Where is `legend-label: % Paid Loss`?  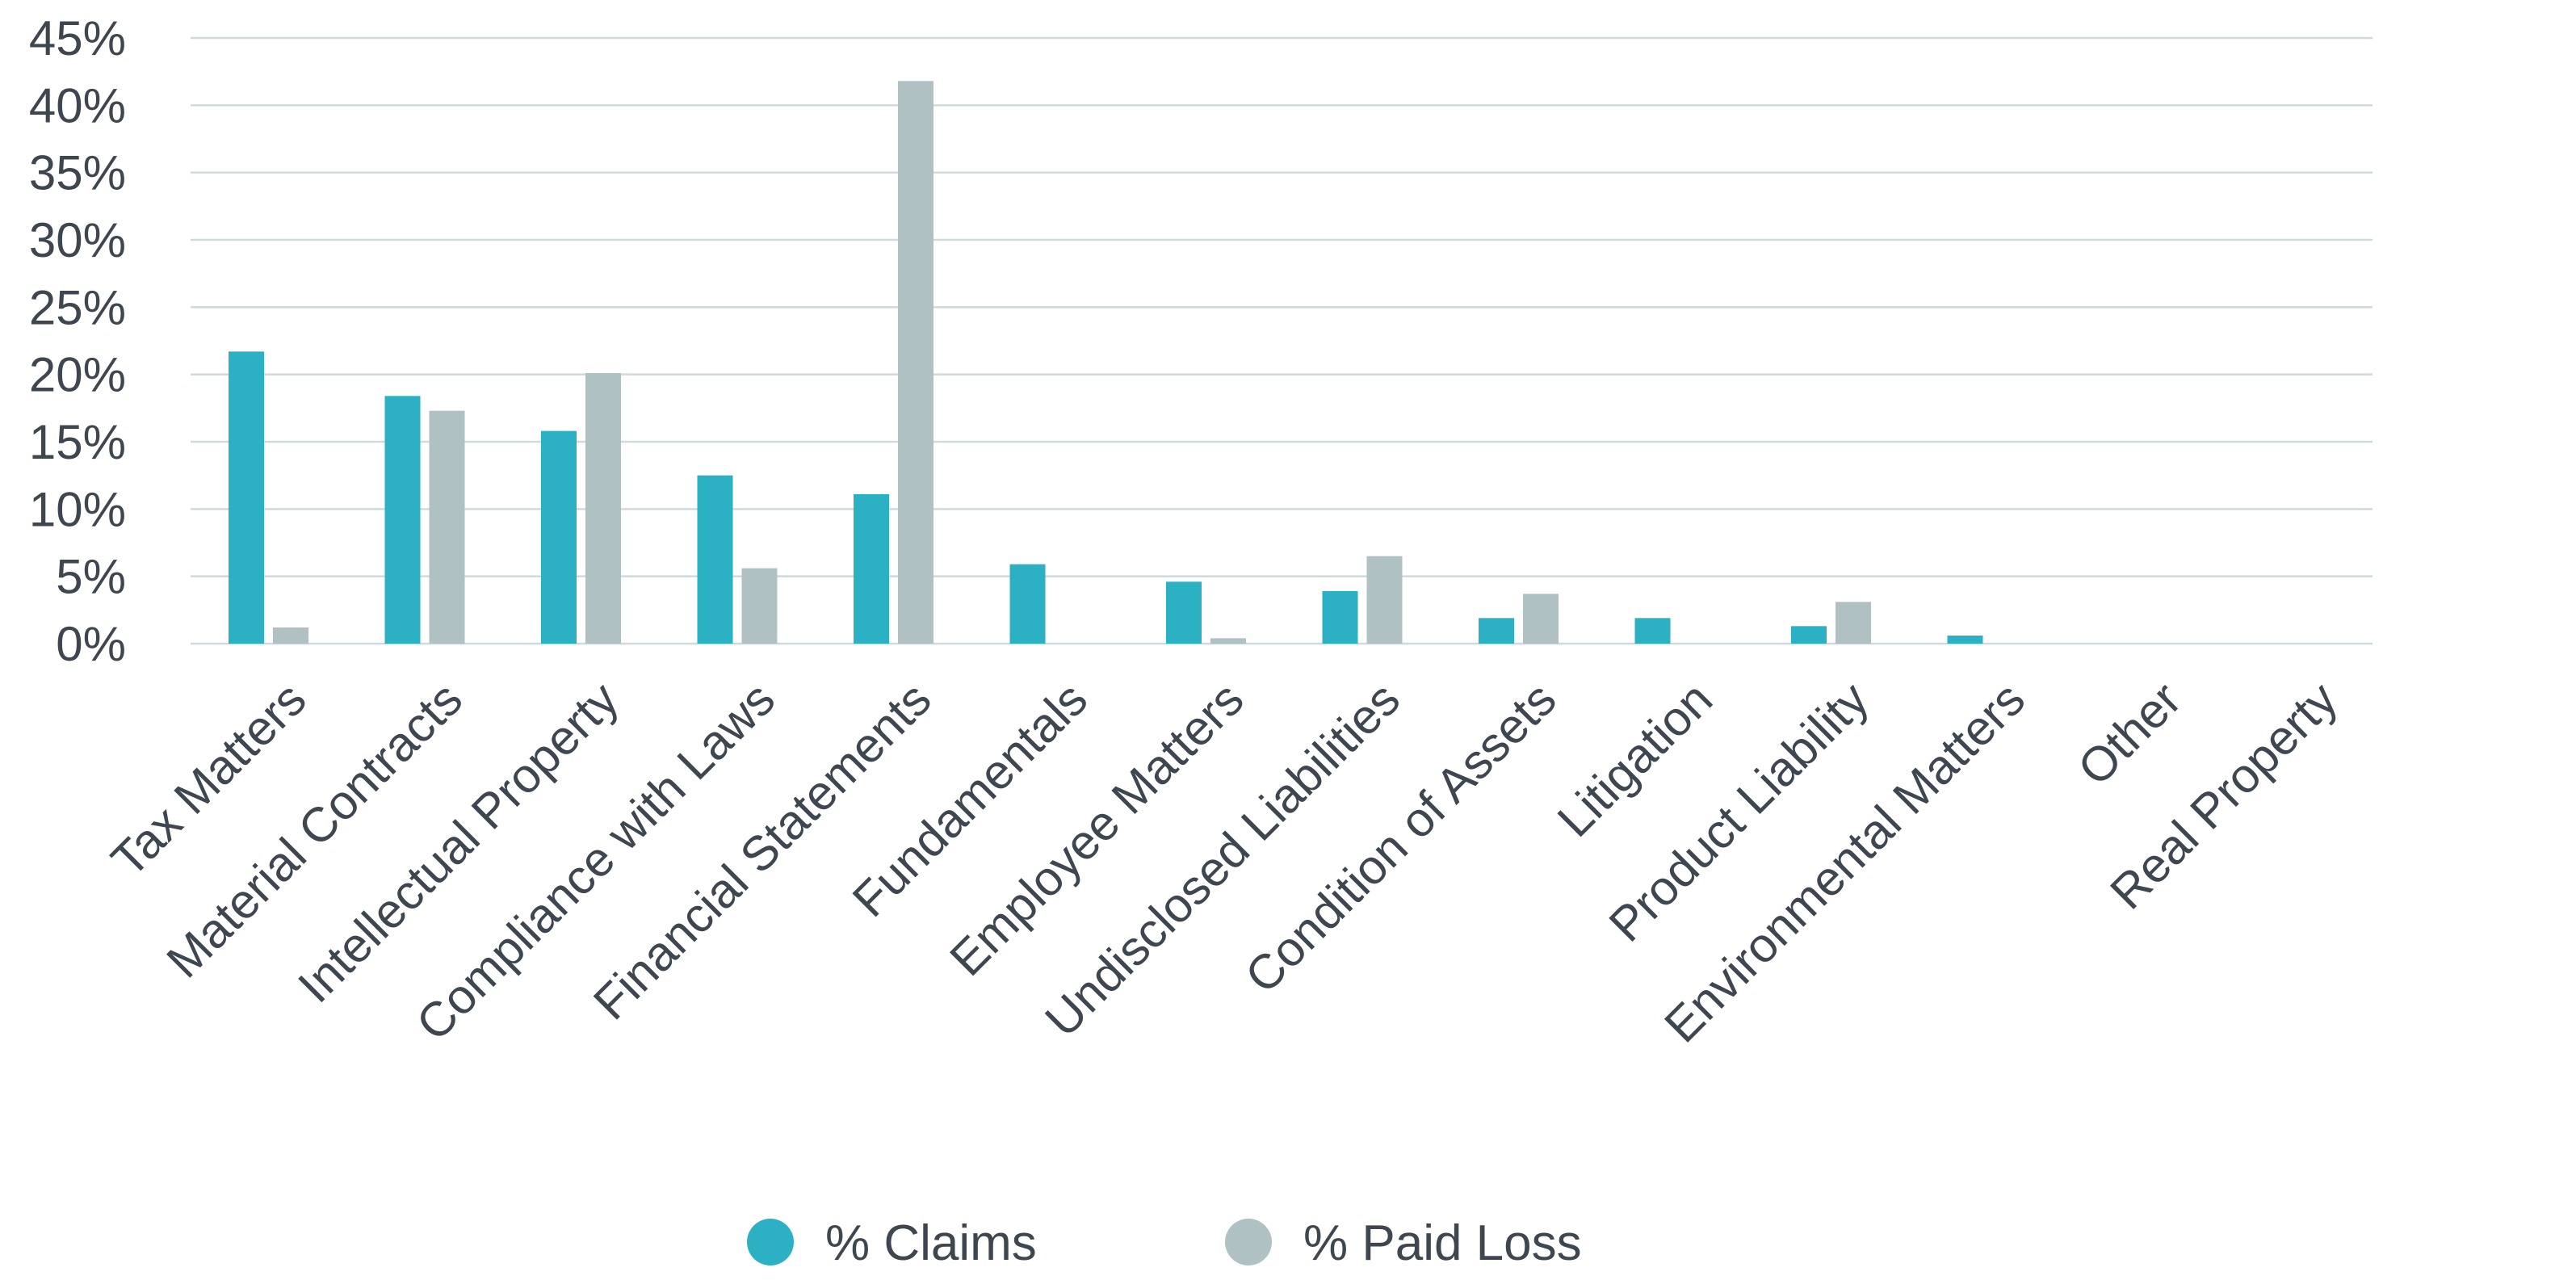 legend-label: % Paid Loss is located at coordinates (1443, 1243).